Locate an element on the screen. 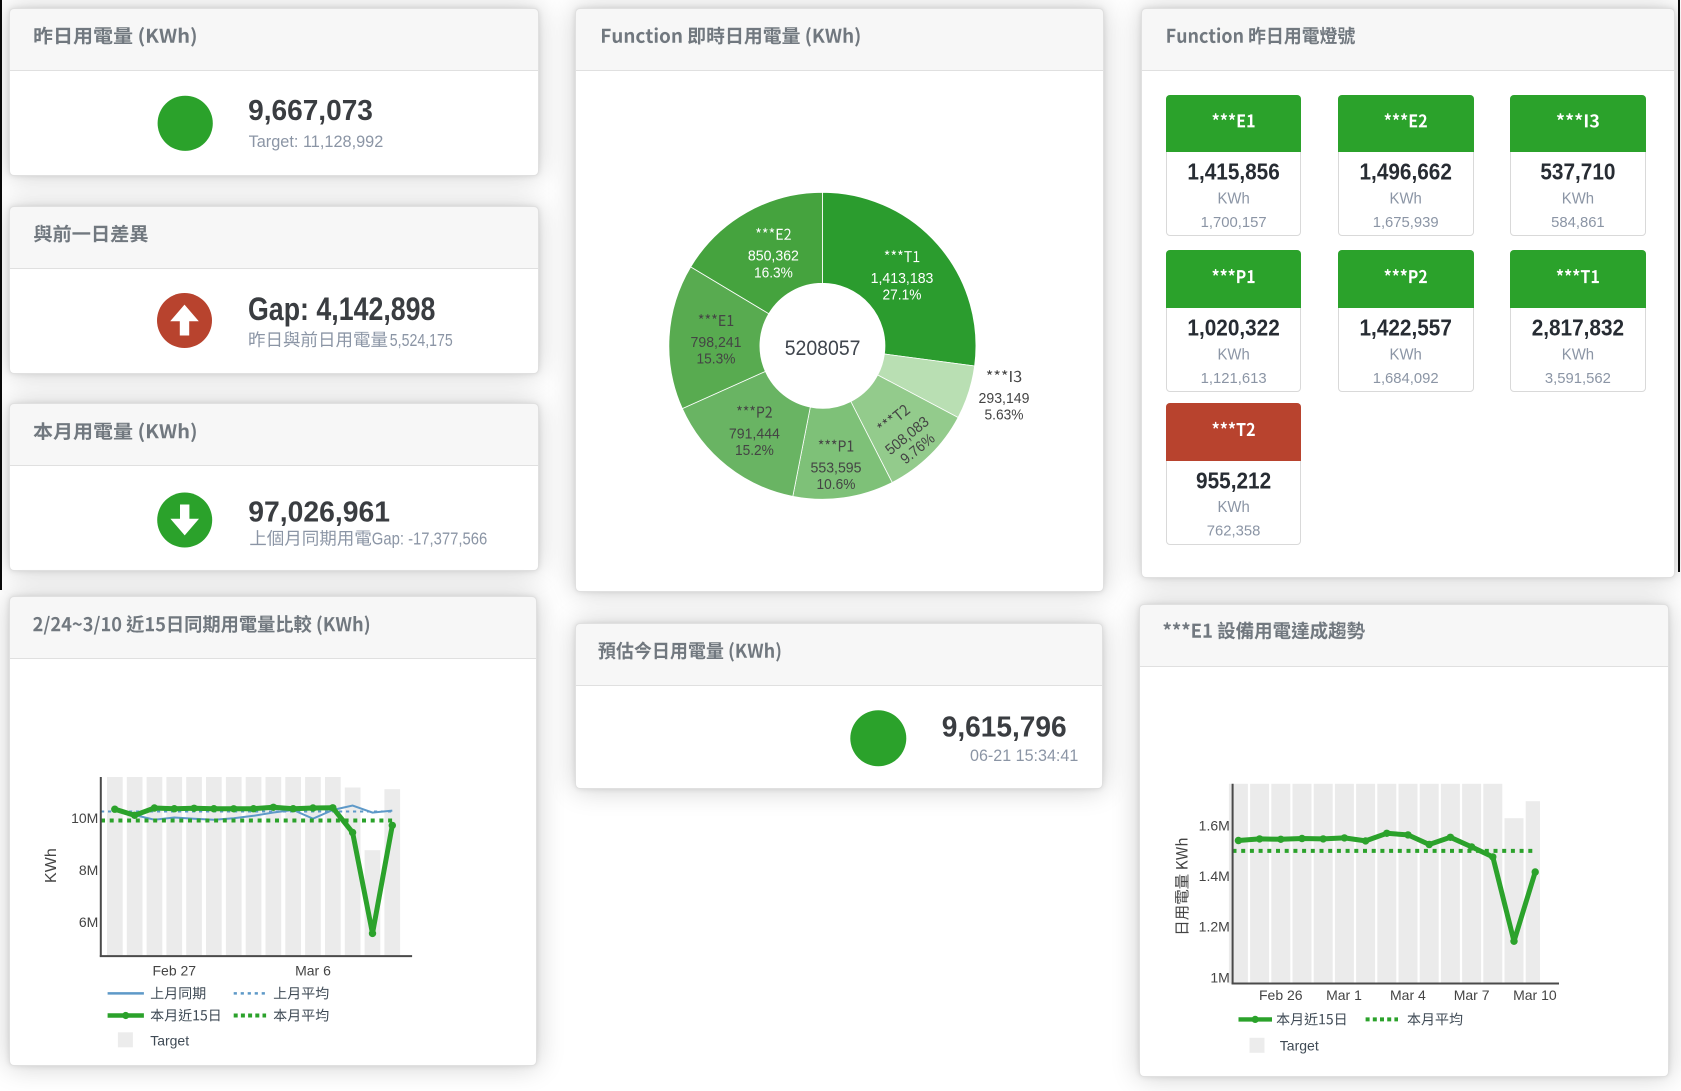  svg-text: 1,415,856 is located at coordinates (1233, 172).